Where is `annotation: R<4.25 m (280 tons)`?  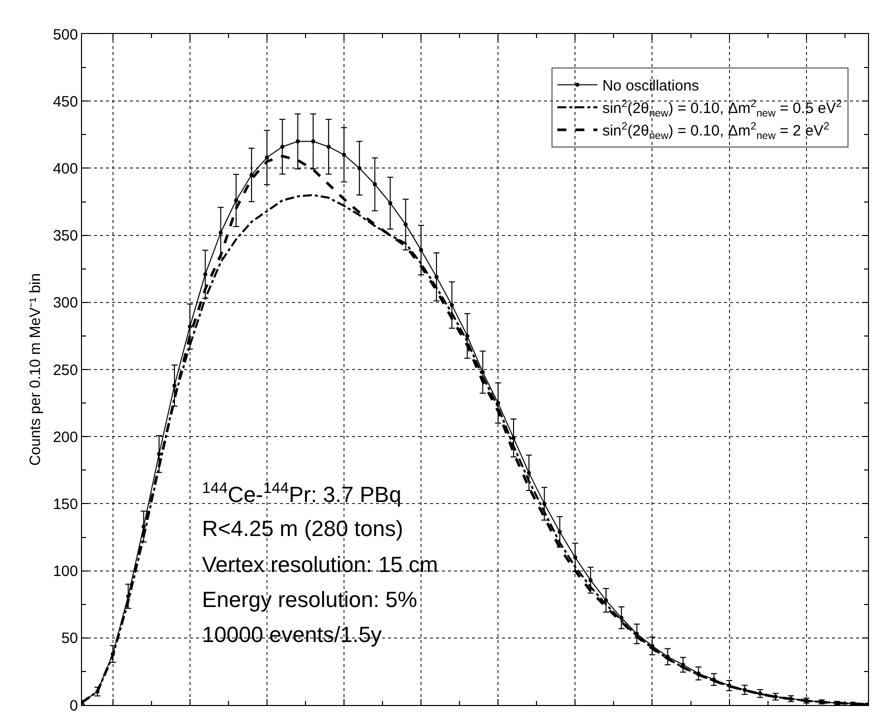 annotation: R<4.25 m (280 tons) is located at coordinates (303, 528).